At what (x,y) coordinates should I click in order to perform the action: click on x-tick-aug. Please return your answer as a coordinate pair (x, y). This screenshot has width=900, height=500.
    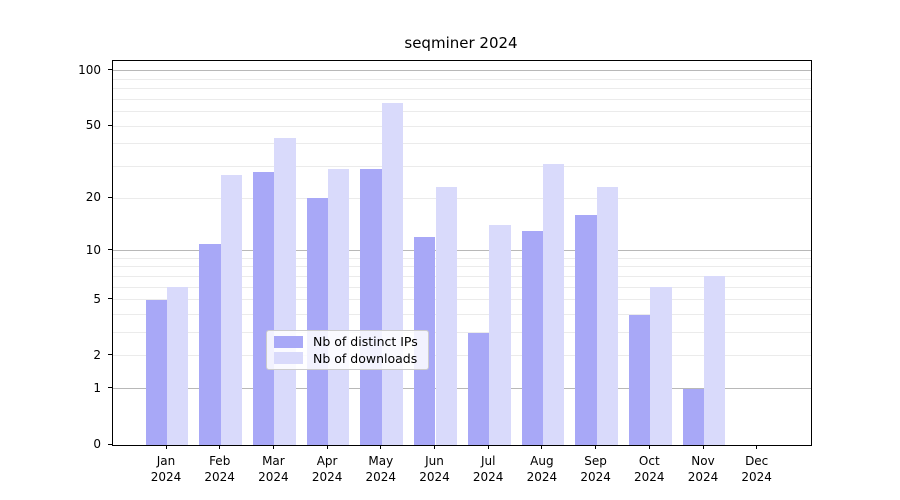
    Looking at the image, I should click on (542, 447).